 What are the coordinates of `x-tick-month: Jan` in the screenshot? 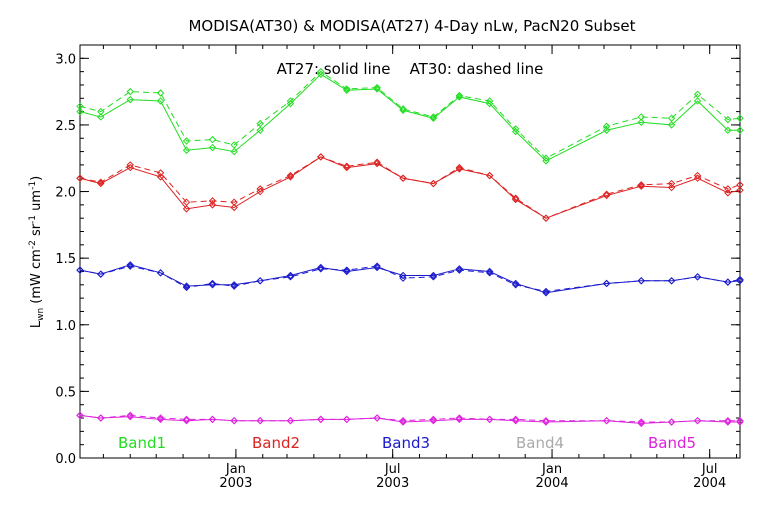 It's located at (235, 469).